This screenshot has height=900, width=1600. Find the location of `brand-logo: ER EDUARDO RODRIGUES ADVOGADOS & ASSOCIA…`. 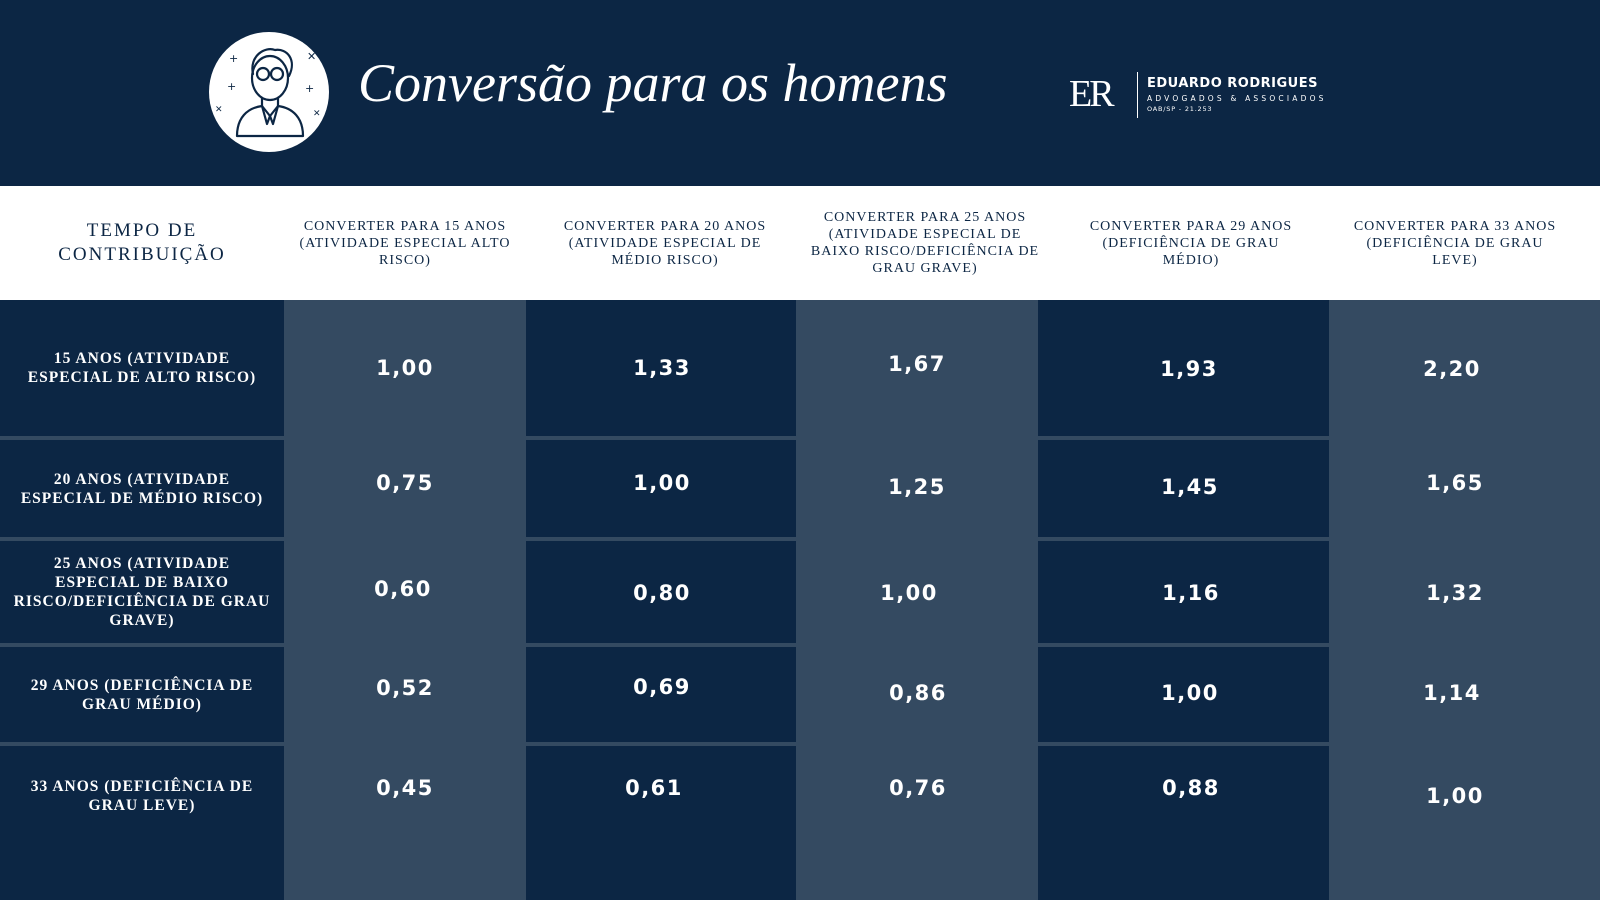

brand-logo: ER EDUARDO RODRIGUES ADVOGADOS & ASSOCIA… is located at coordinates (1196, 95).